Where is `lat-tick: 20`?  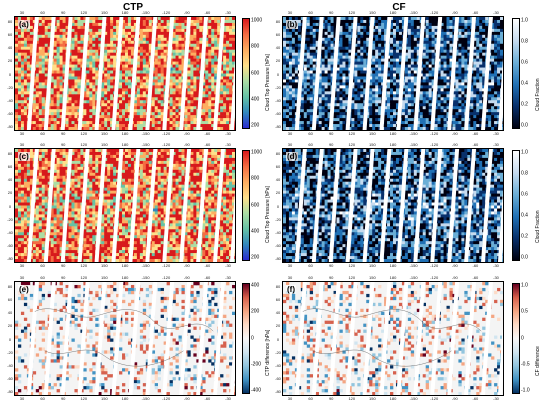
lat-tick: 20 is located at coordinates (278, 193).